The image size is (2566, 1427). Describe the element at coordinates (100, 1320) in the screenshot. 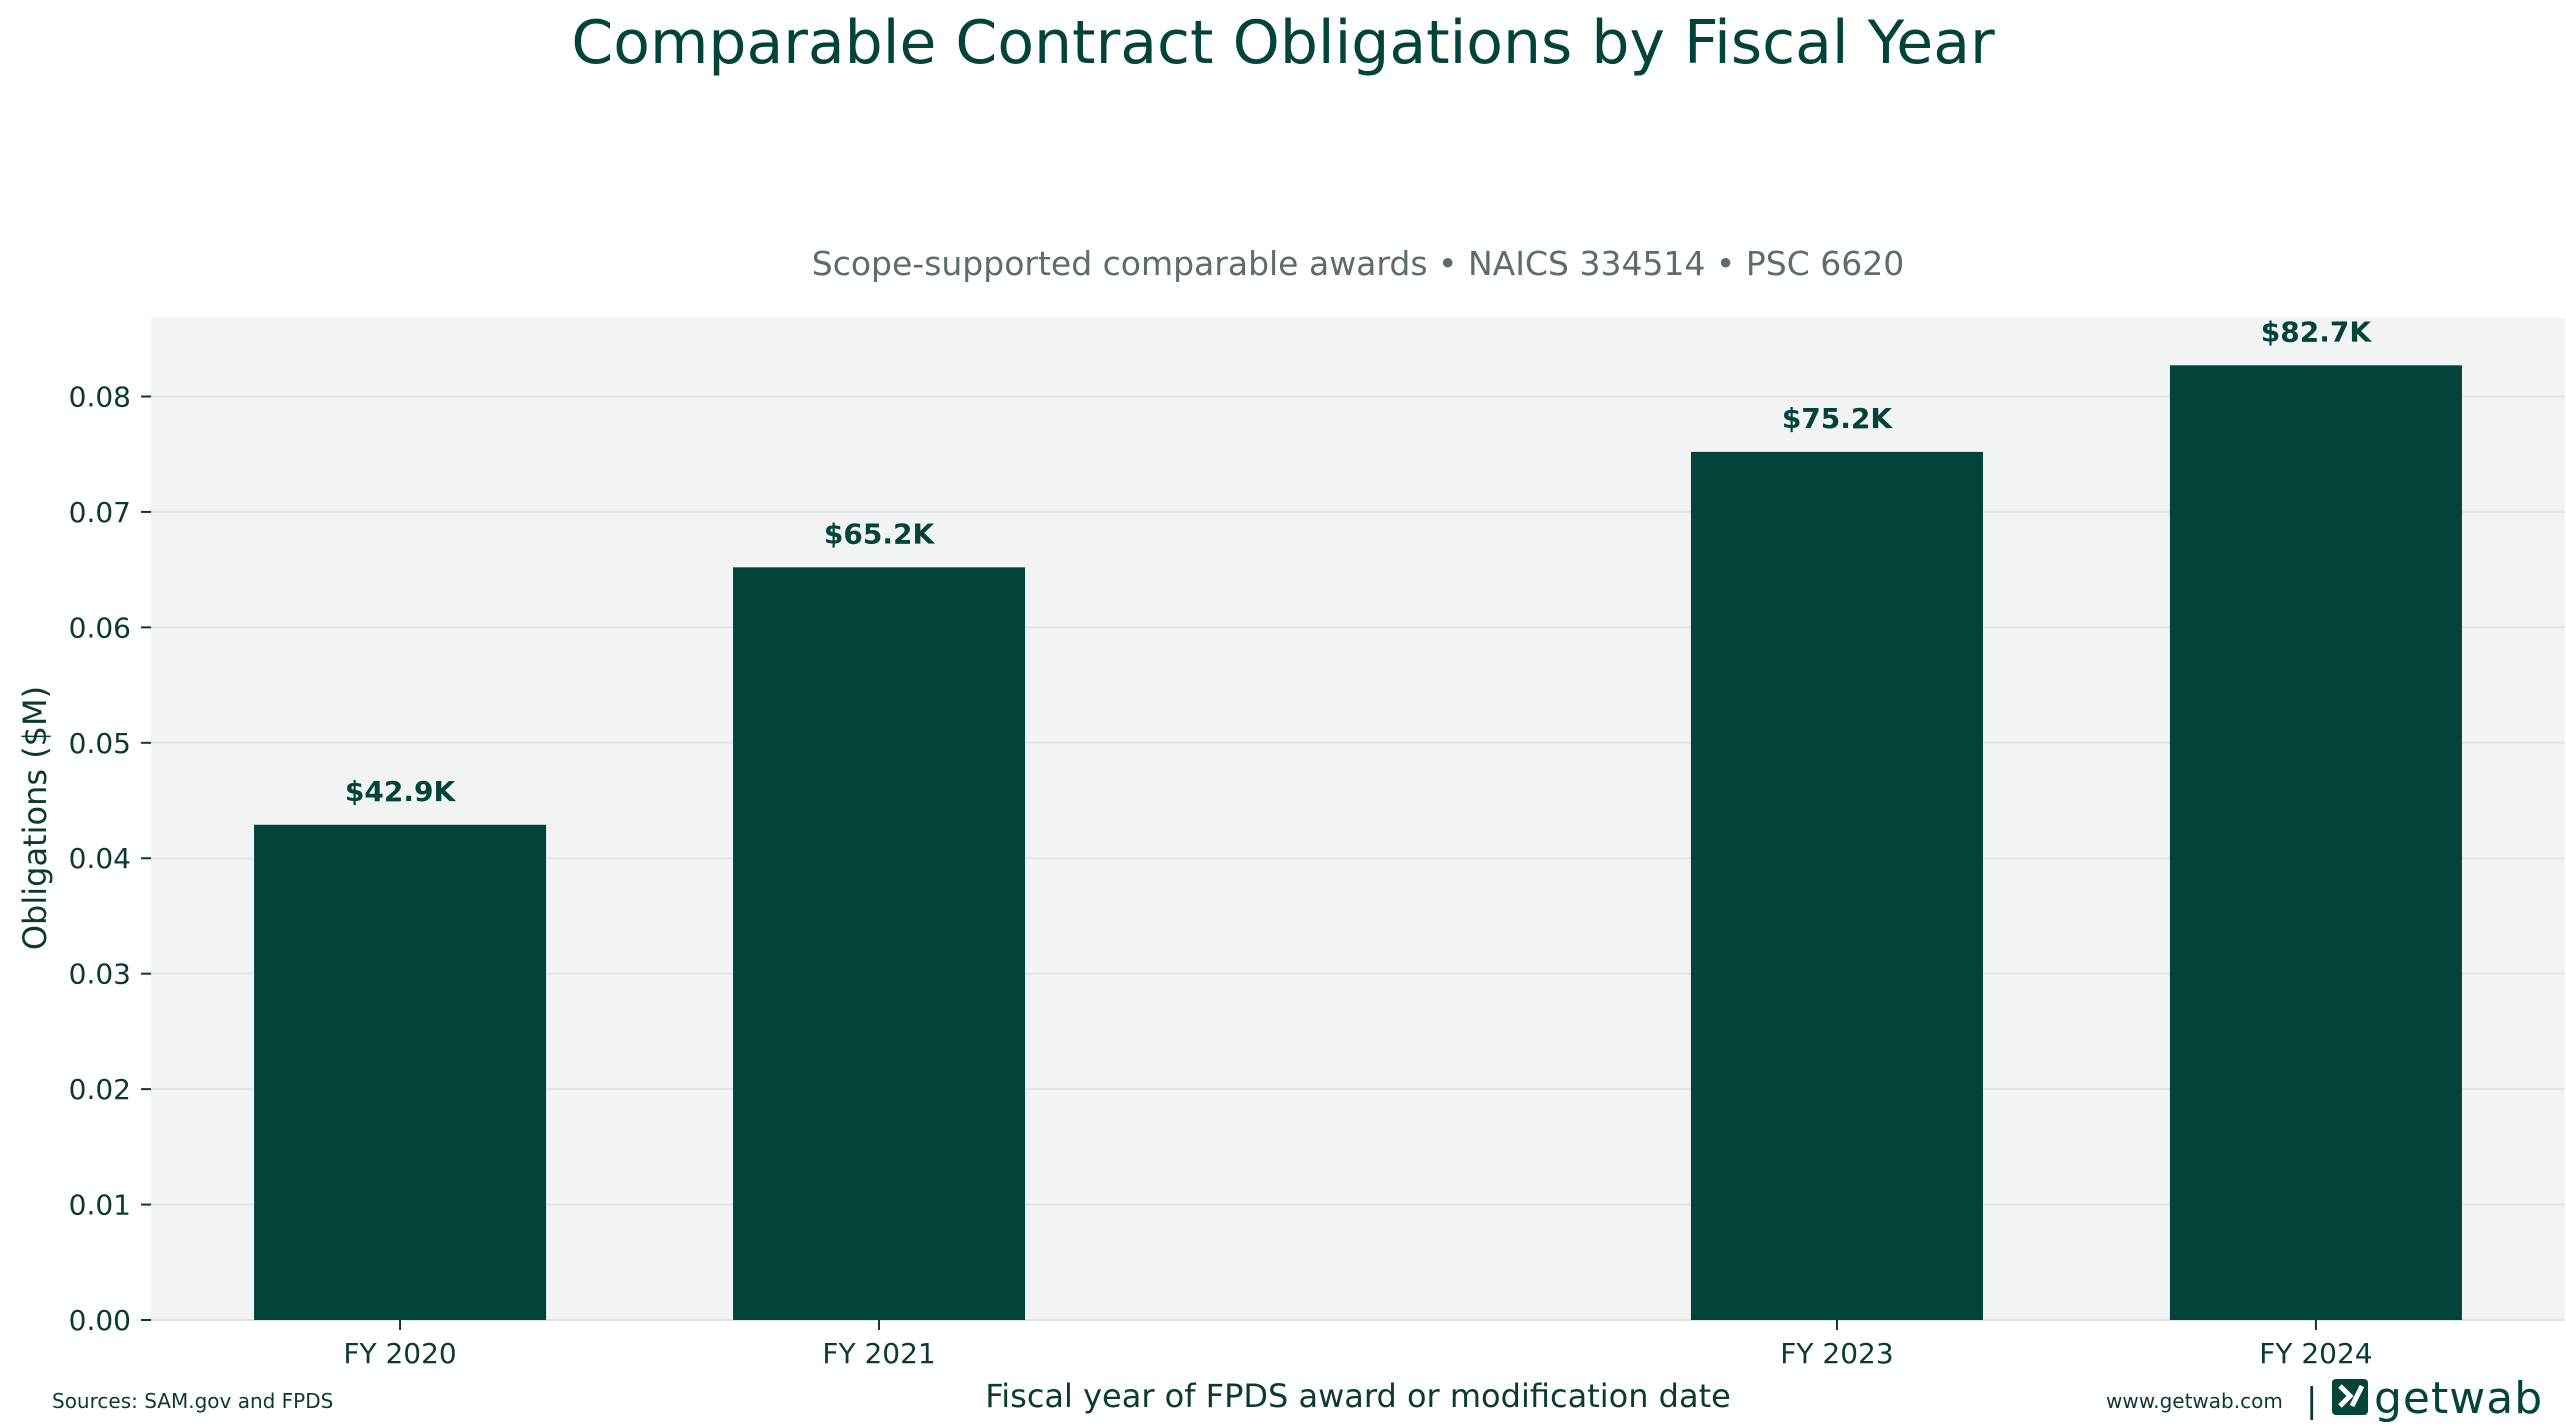

I see `y-tick-label: 0.00` at that location.